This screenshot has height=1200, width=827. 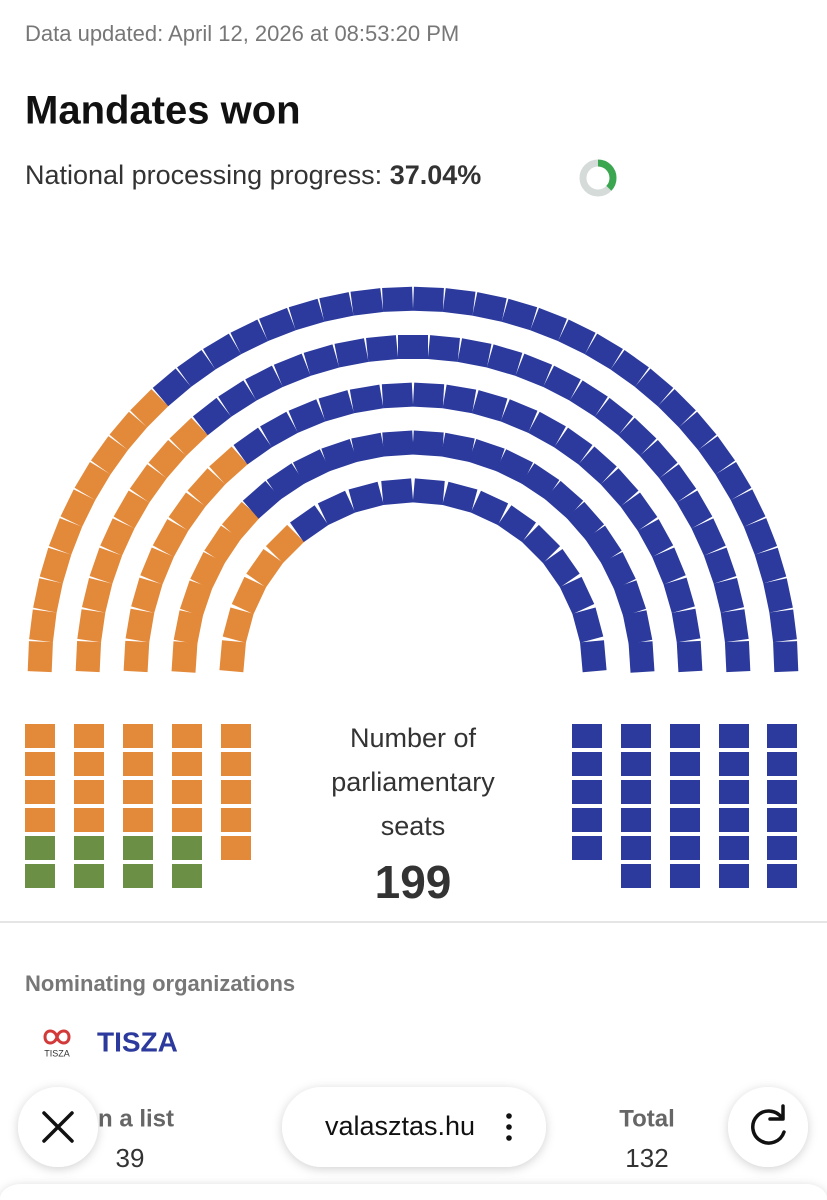 What do you see at coordinates (436, 175) in the screenshot?
I see `progress-value: 37.04%` at bounding box center [436, 175].